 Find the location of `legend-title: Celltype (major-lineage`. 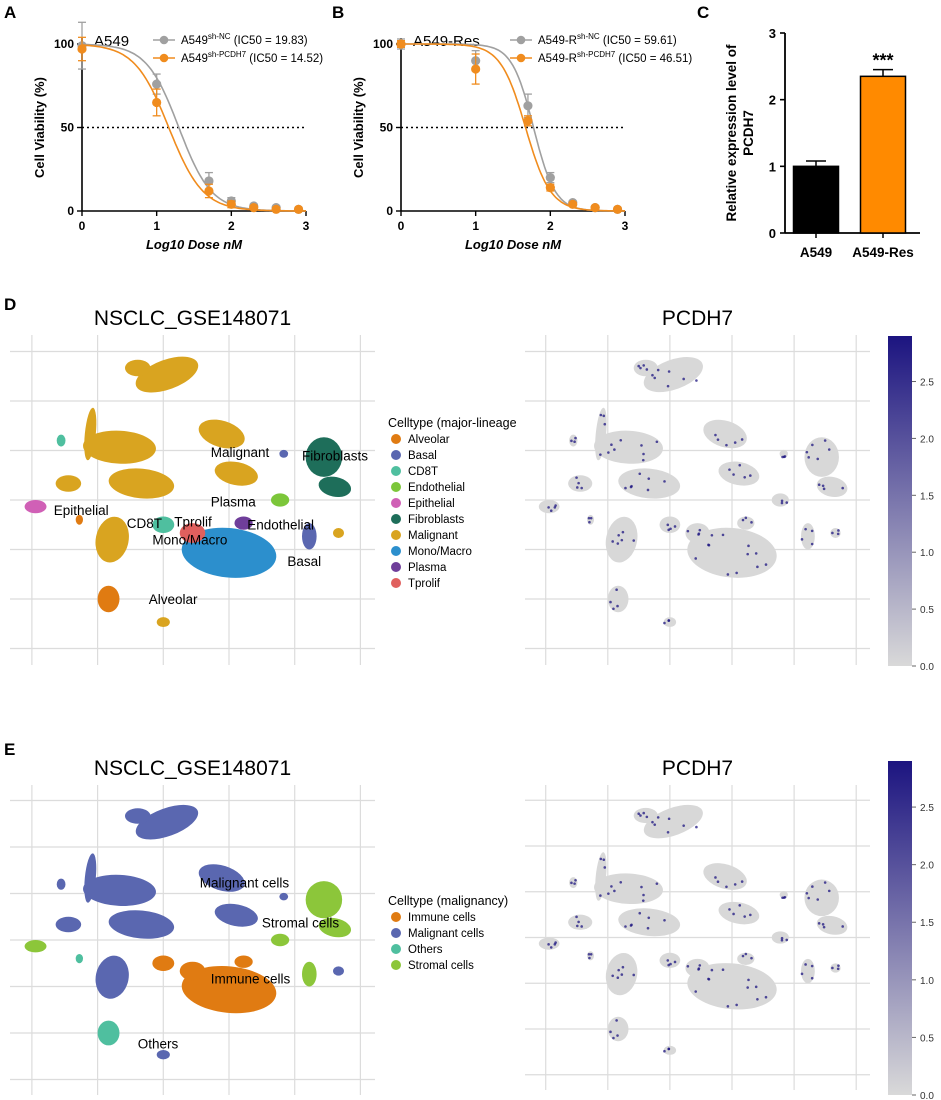

legend-title: Celltype (major-lineage is located at coordinates (452, 423).